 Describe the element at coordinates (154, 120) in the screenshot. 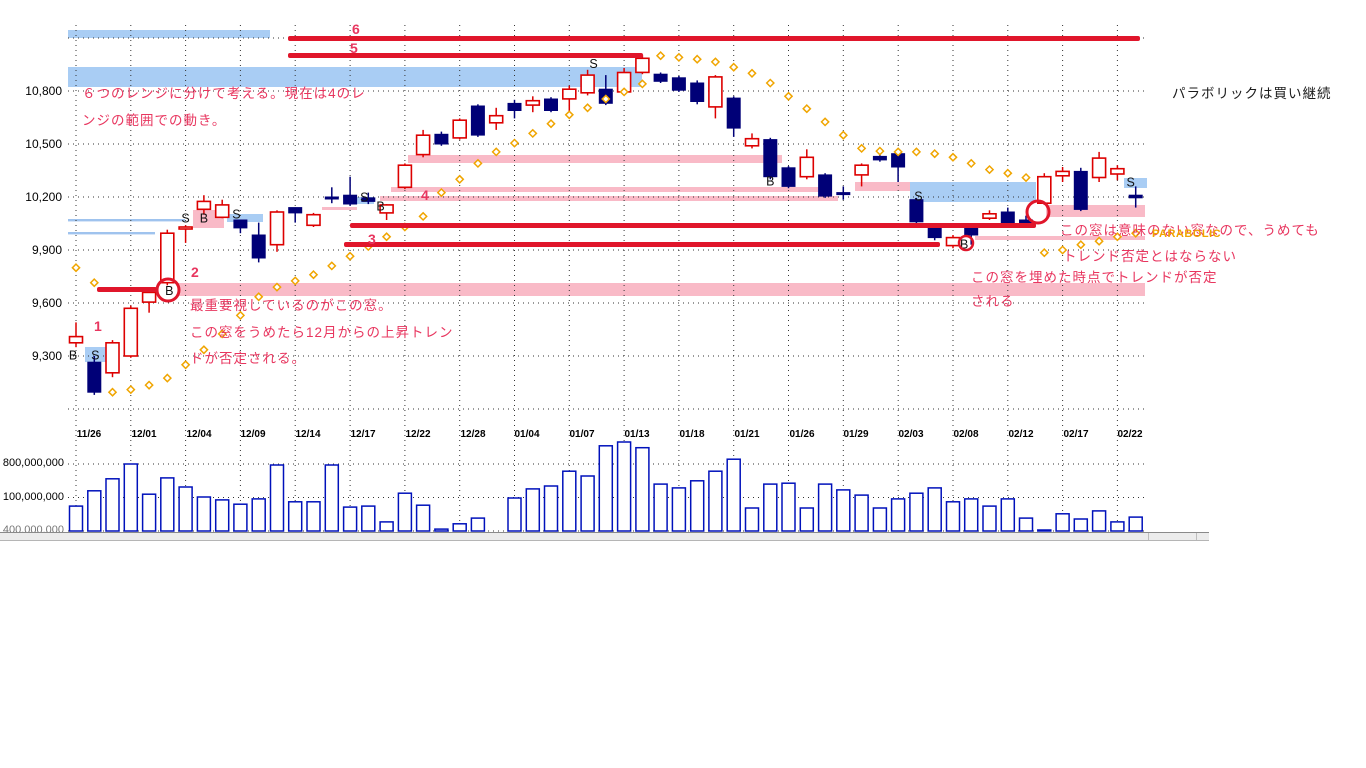

I see `annotation-range-note-line2: ンジの範囲での動き。` at that location.